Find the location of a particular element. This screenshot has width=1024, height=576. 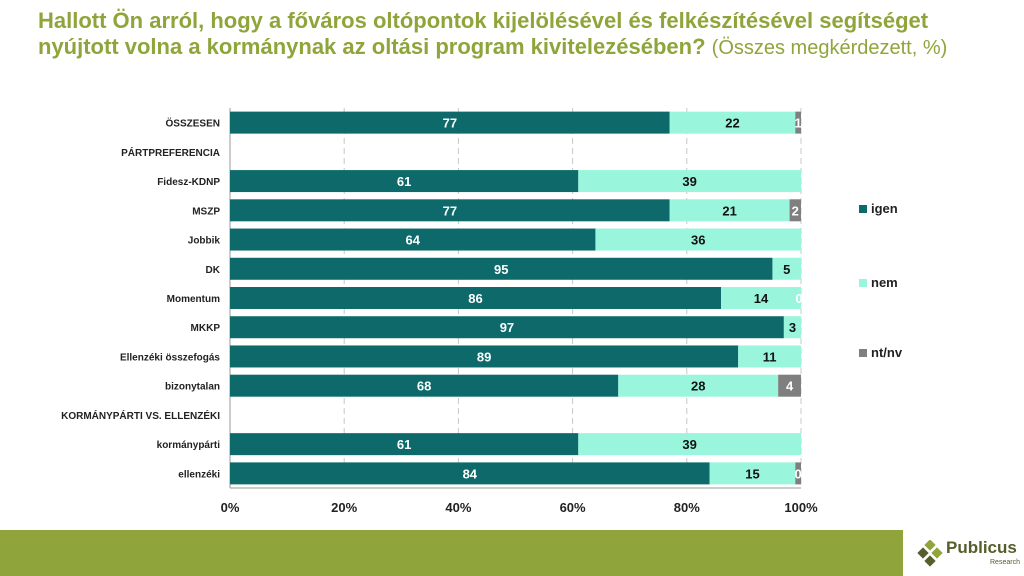

category-label: MSZP is located at coordinates (206, 211).